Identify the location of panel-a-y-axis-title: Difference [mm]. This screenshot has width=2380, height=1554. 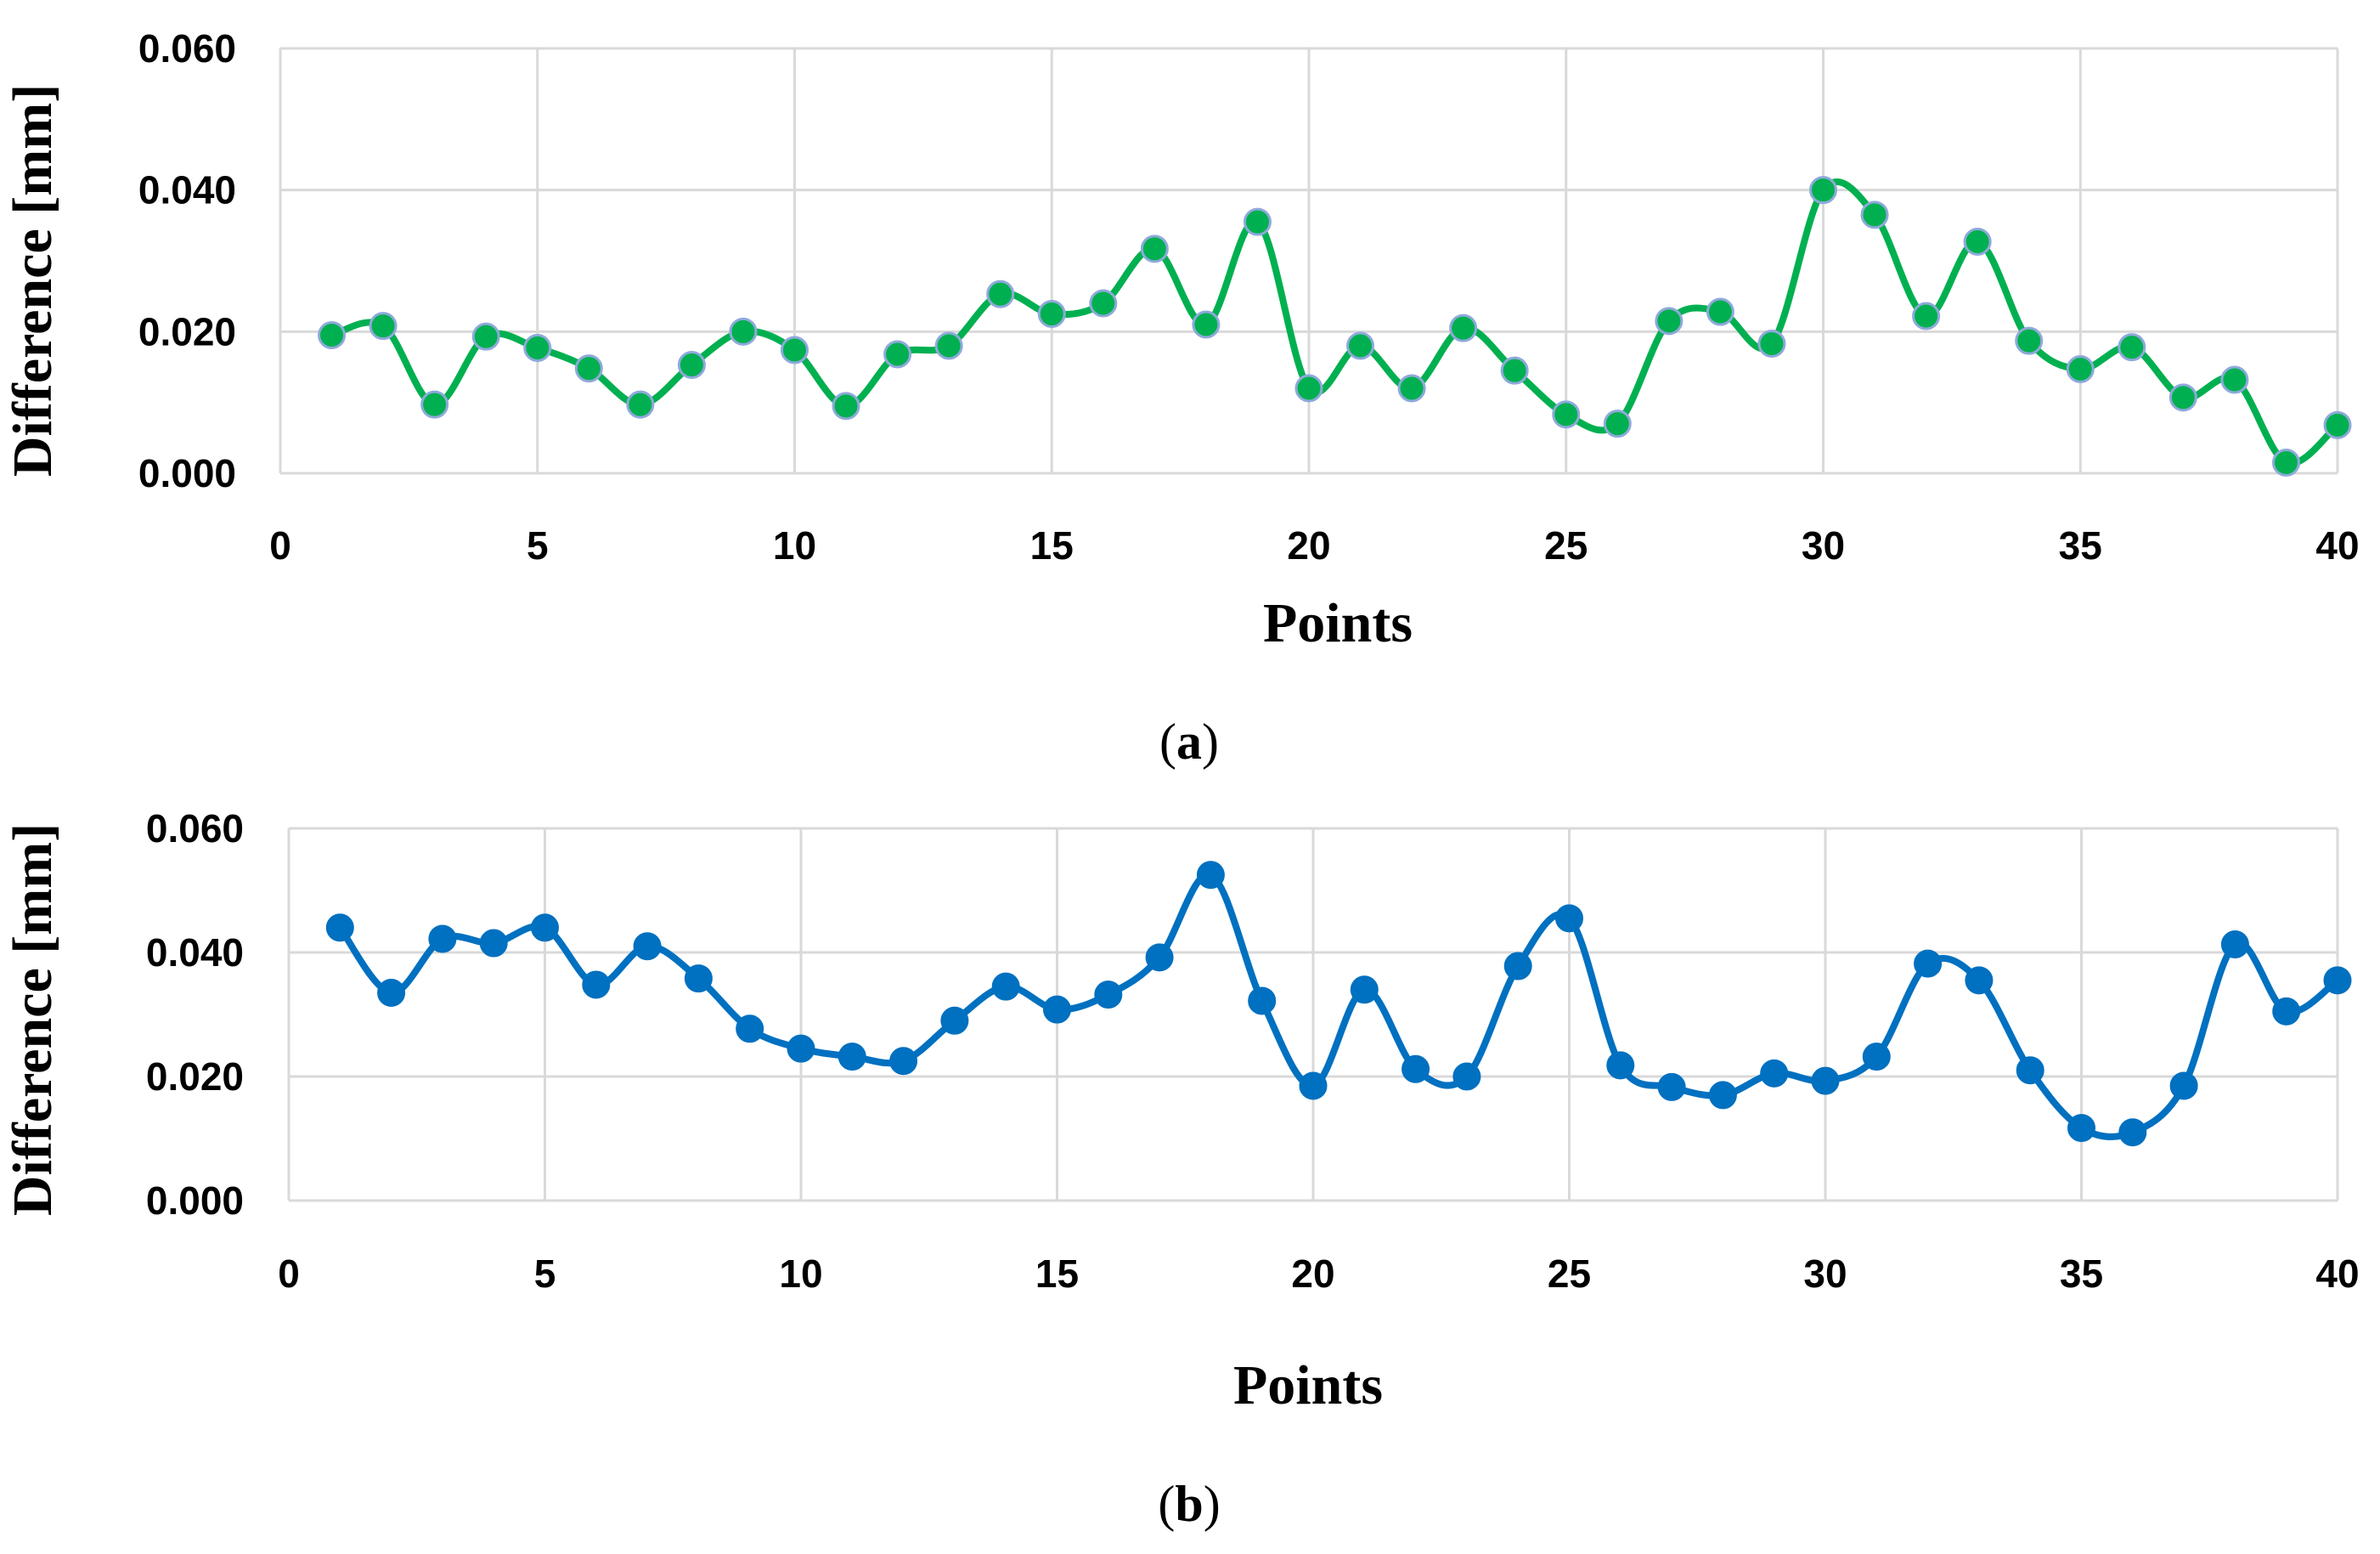
(33, 280).